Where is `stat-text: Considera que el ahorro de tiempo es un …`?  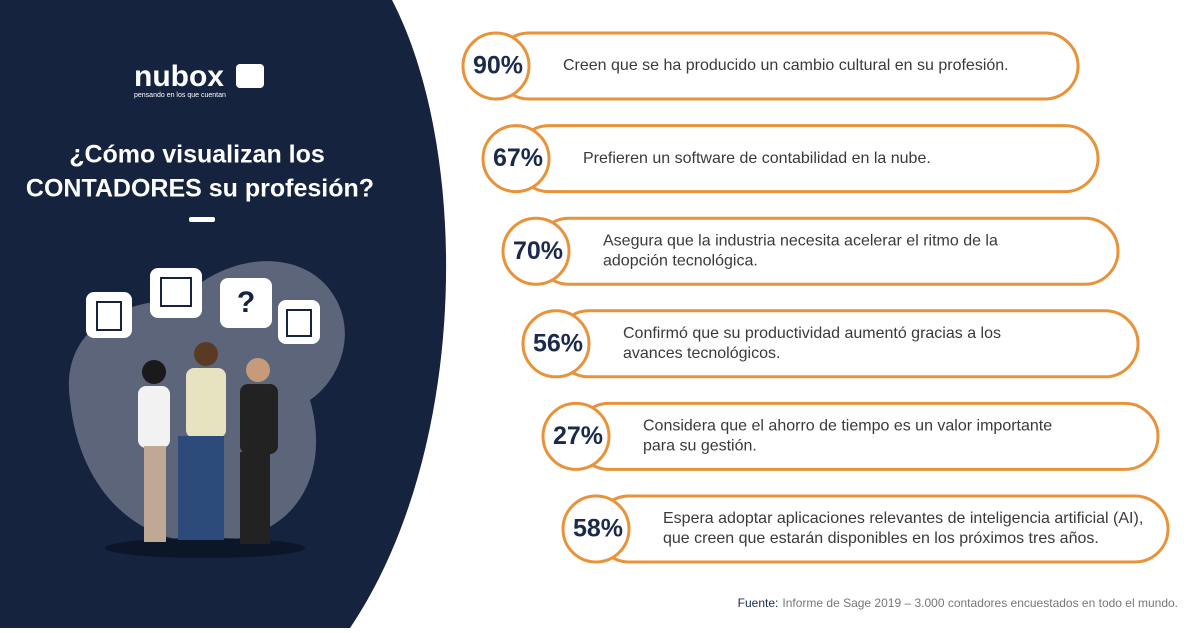
stat-text: Considera que el ahorro de tiempo es un … is located at coordinates (847, 426).